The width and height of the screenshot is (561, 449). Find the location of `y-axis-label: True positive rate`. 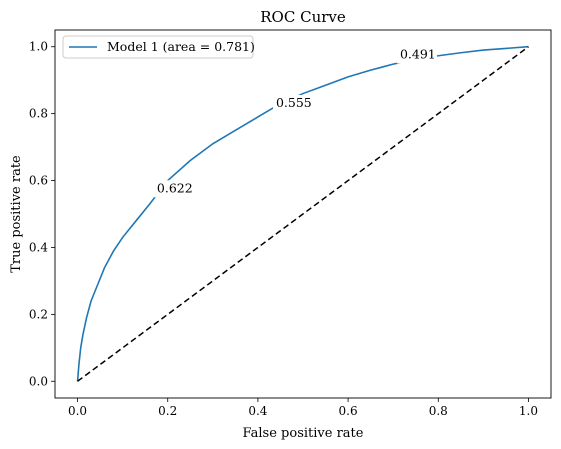

y-axis-label: True positive rate is located at coordinates (16, 214).